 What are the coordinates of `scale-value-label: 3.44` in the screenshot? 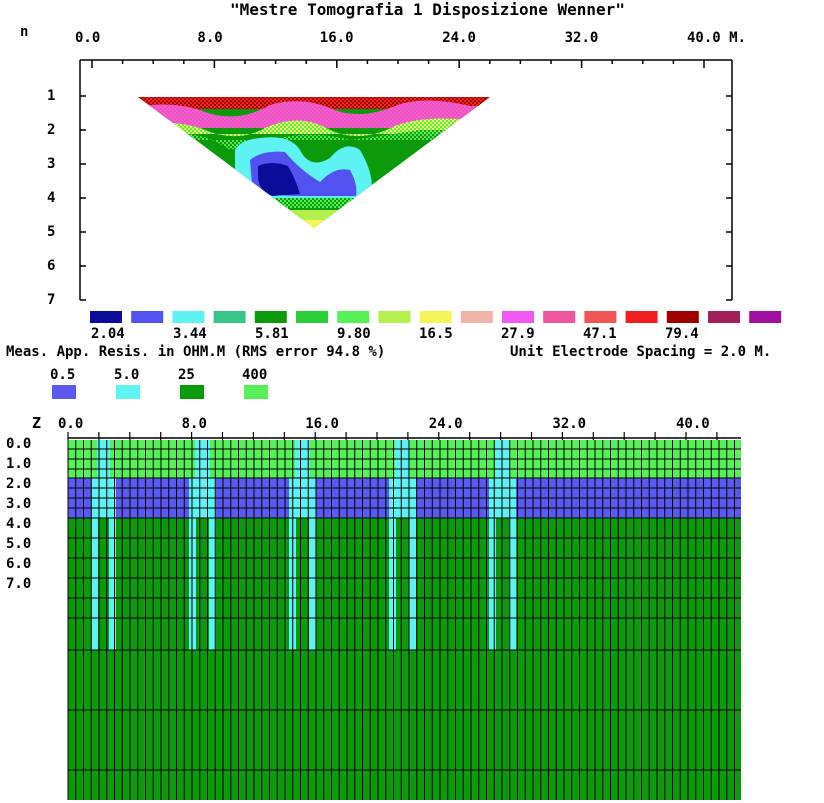 It's located at (190, 334).